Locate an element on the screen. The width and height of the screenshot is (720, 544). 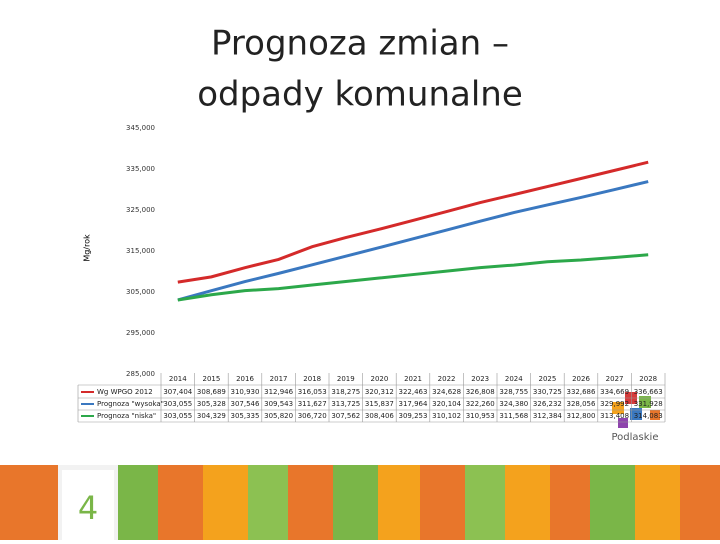
x-tick-label: 2024 is located at coordinates (514, 379).